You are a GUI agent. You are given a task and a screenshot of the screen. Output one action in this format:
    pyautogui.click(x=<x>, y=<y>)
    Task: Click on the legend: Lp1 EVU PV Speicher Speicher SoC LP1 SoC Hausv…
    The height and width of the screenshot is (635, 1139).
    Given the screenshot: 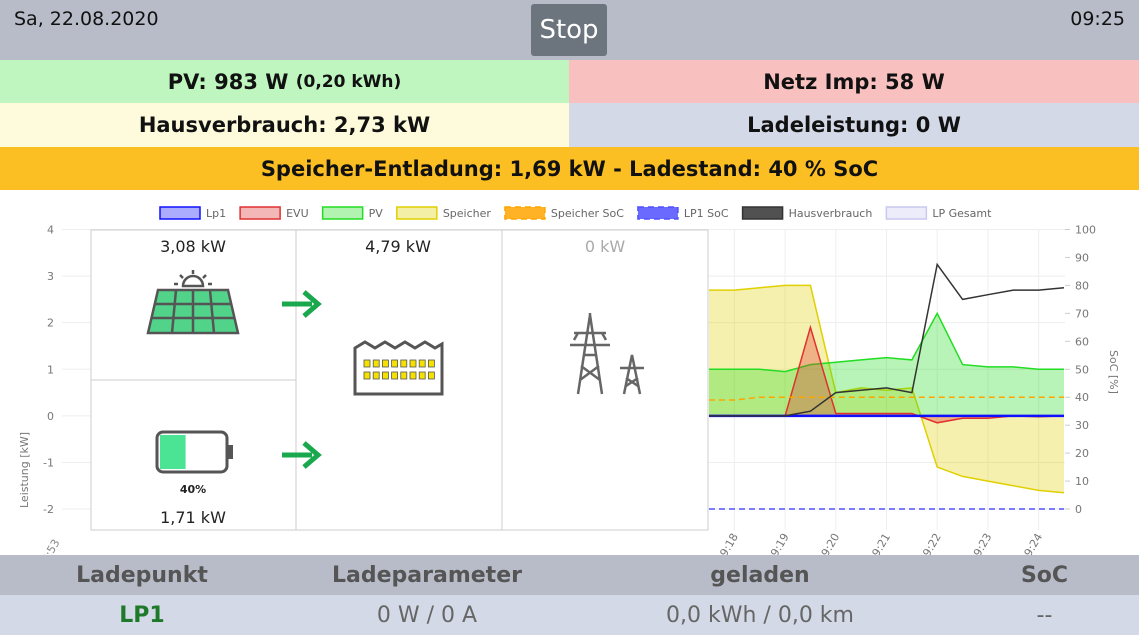 What is the action you would take?
    pyautogui.click(x=575, y=213)
    